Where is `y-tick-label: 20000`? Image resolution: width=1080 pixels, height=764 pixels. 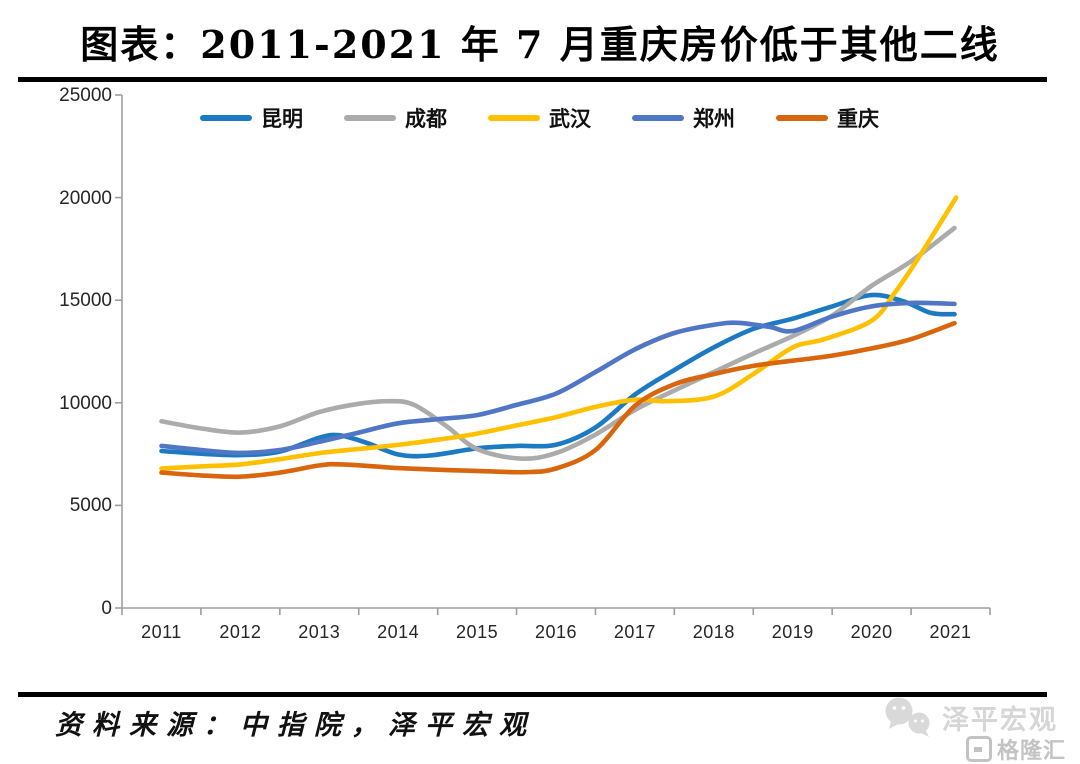
y-tick-label: 20000 is located at coordinates (85, 198).